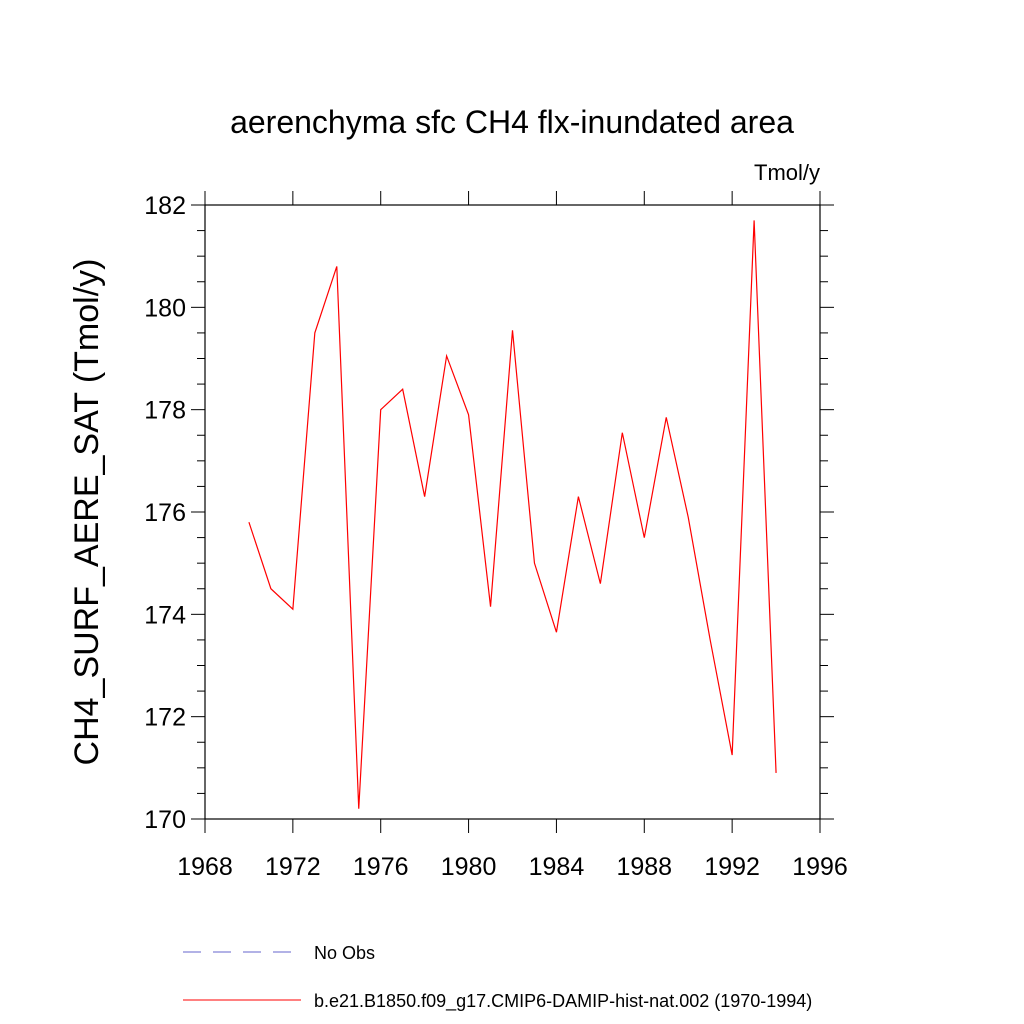 This screenshot has height=1024, width=1024. What do you see at coordinates (165, 820) in the screenshot?
I see `y-tick-label: 170` at bounding box center [165, 820].